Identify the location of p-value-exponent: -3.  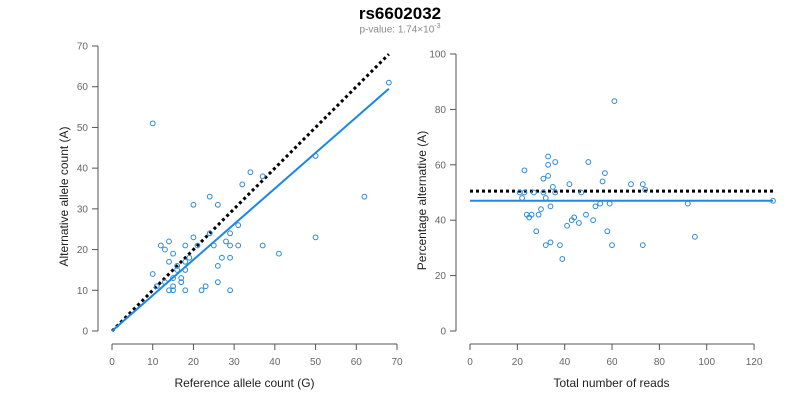
(437, 26).